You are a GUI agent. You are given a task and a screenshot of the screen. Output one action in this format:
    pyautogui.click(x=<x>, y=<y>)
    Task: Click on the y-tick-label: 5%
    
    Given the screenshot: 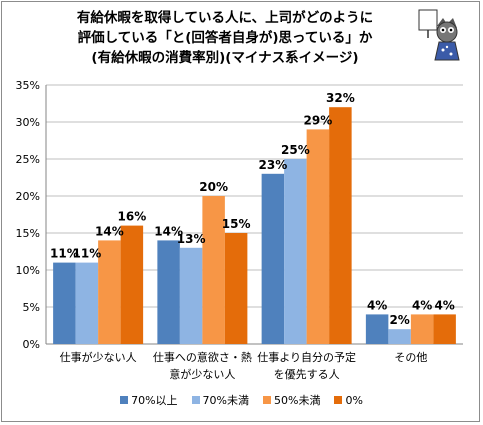 What is the action you would take?
    pyautogui.click(x=31, y=307)
    